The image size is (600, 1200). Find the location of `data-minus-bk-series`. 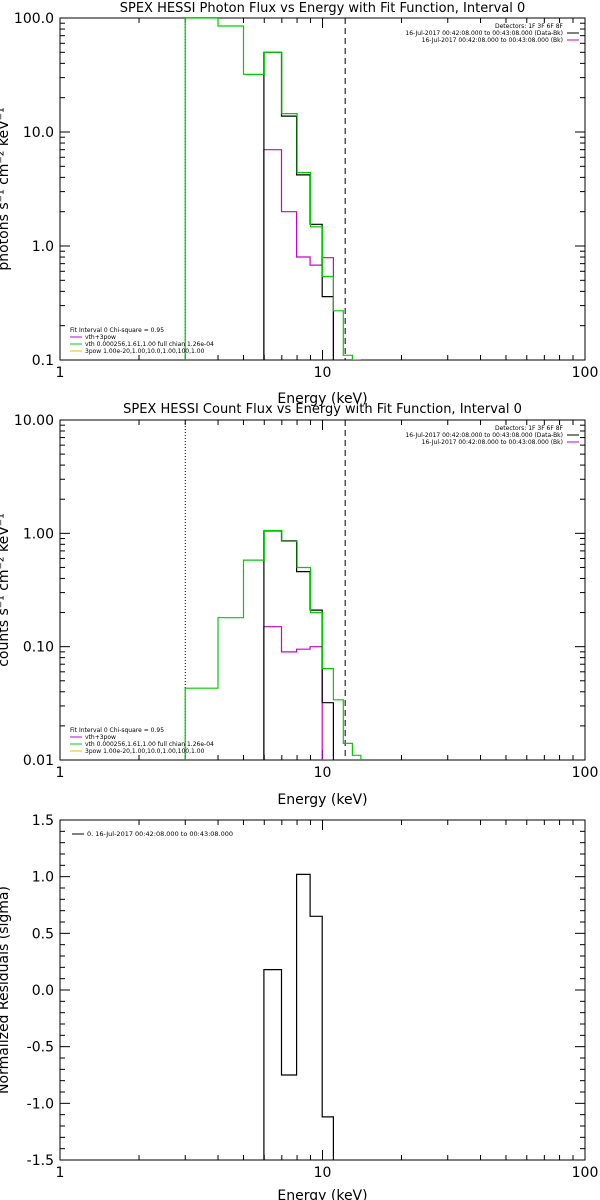

data-minus-bk-series is located at coordinates (298, 205).